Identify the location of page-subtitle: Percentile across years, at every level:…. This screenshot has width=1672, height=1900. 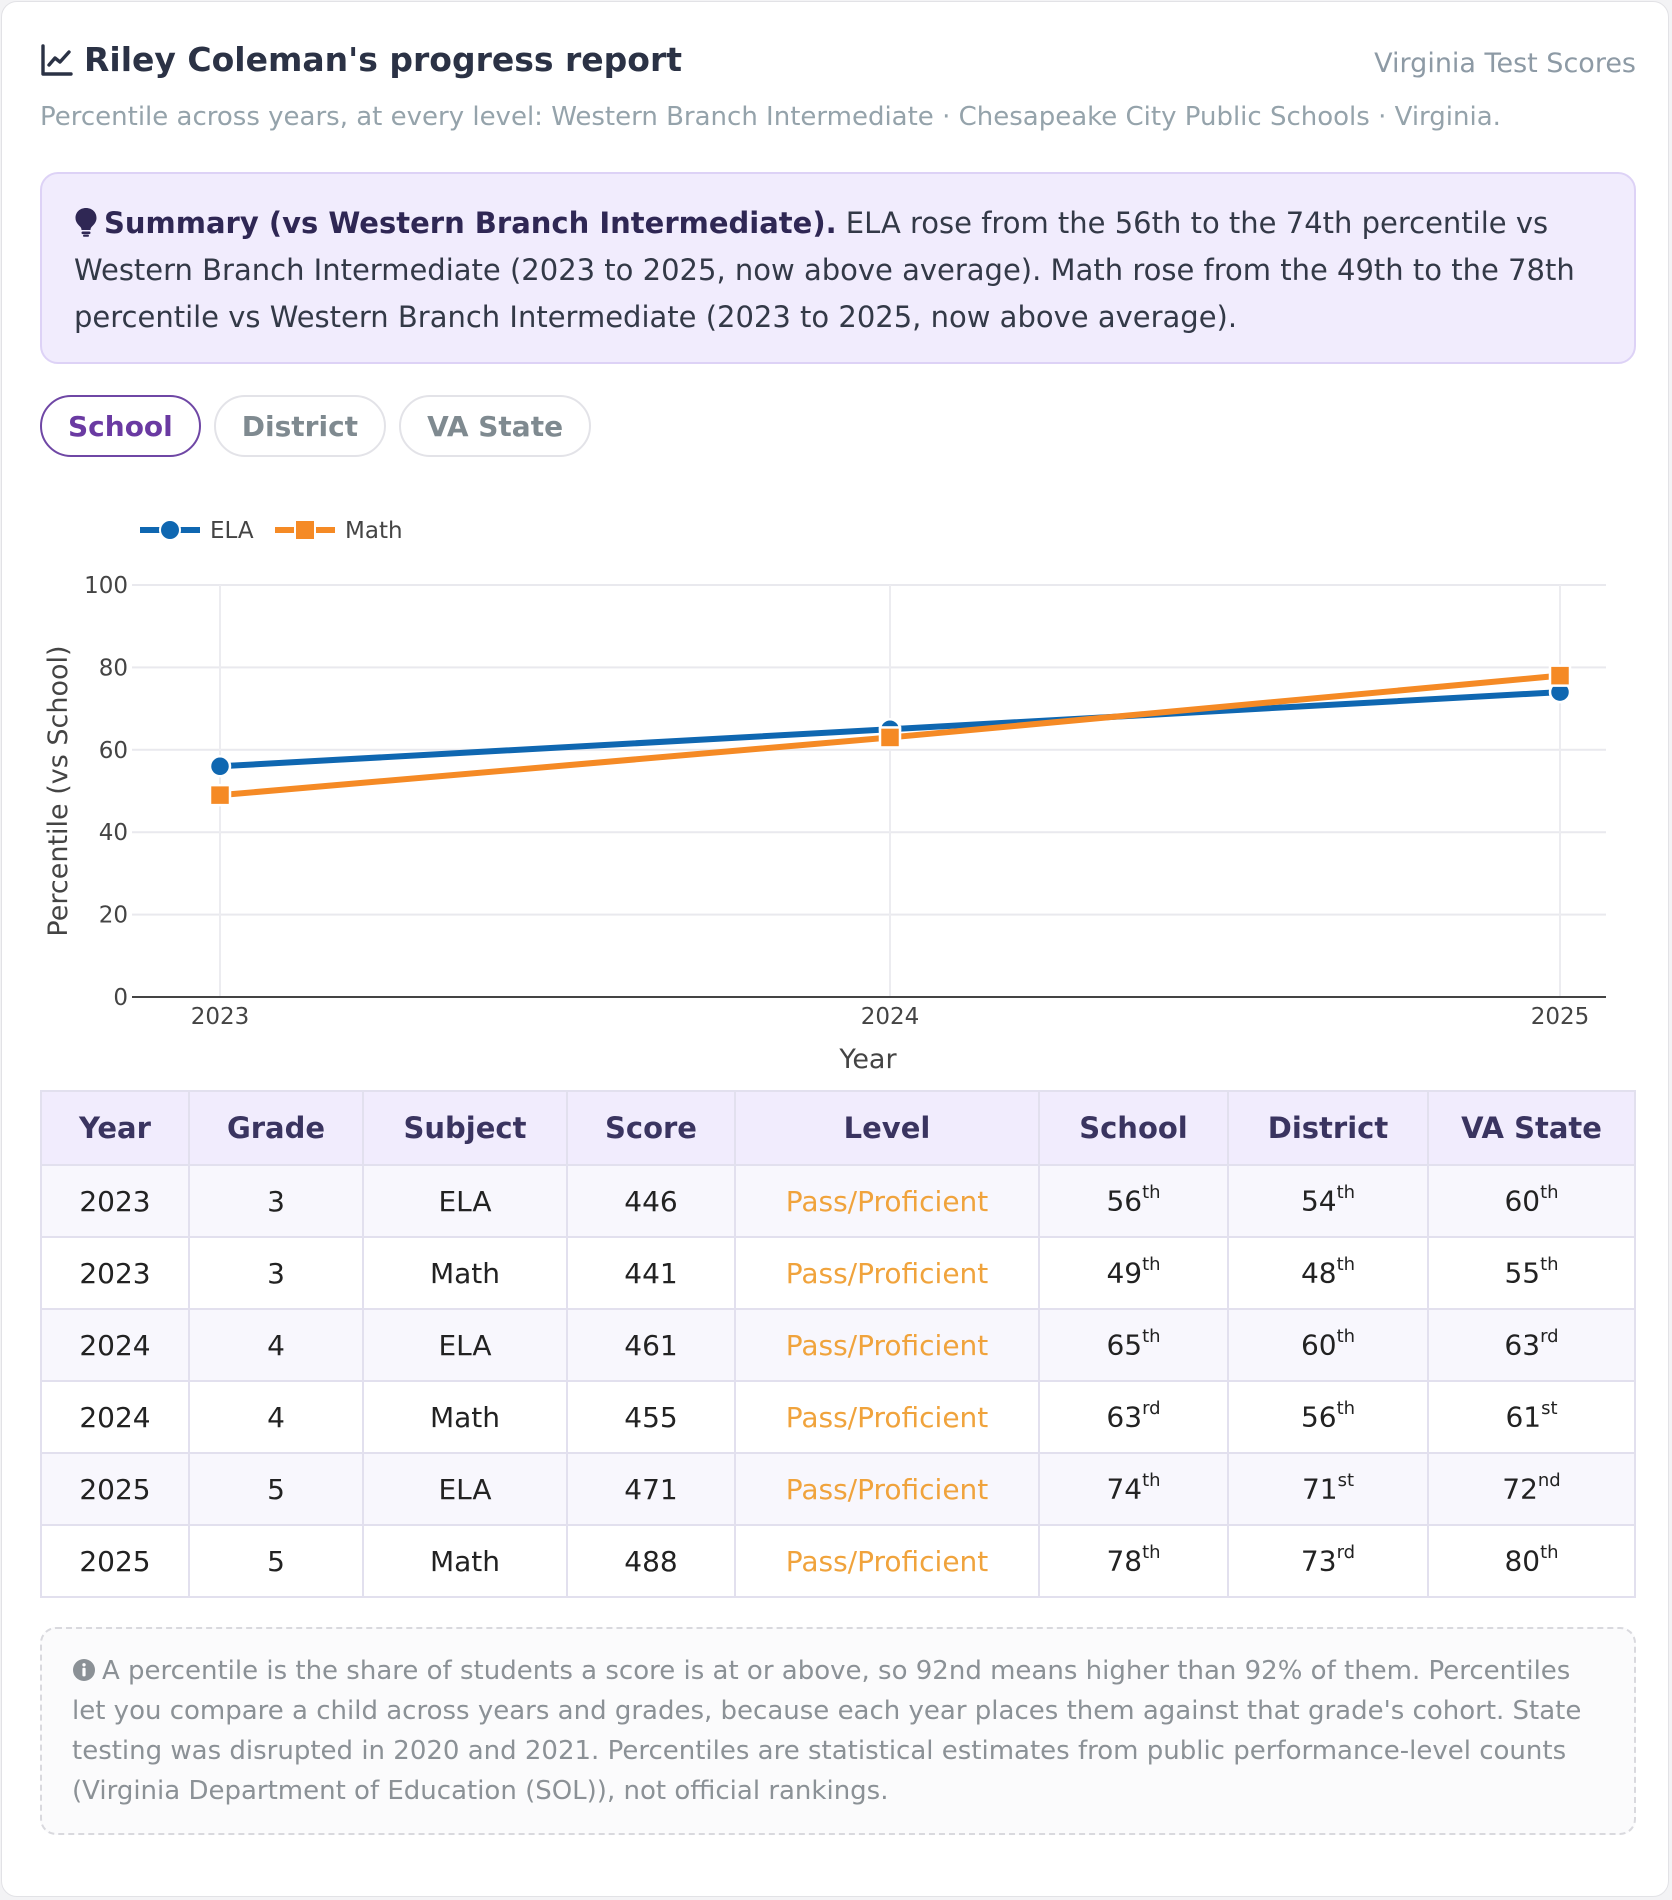
(770, 117).